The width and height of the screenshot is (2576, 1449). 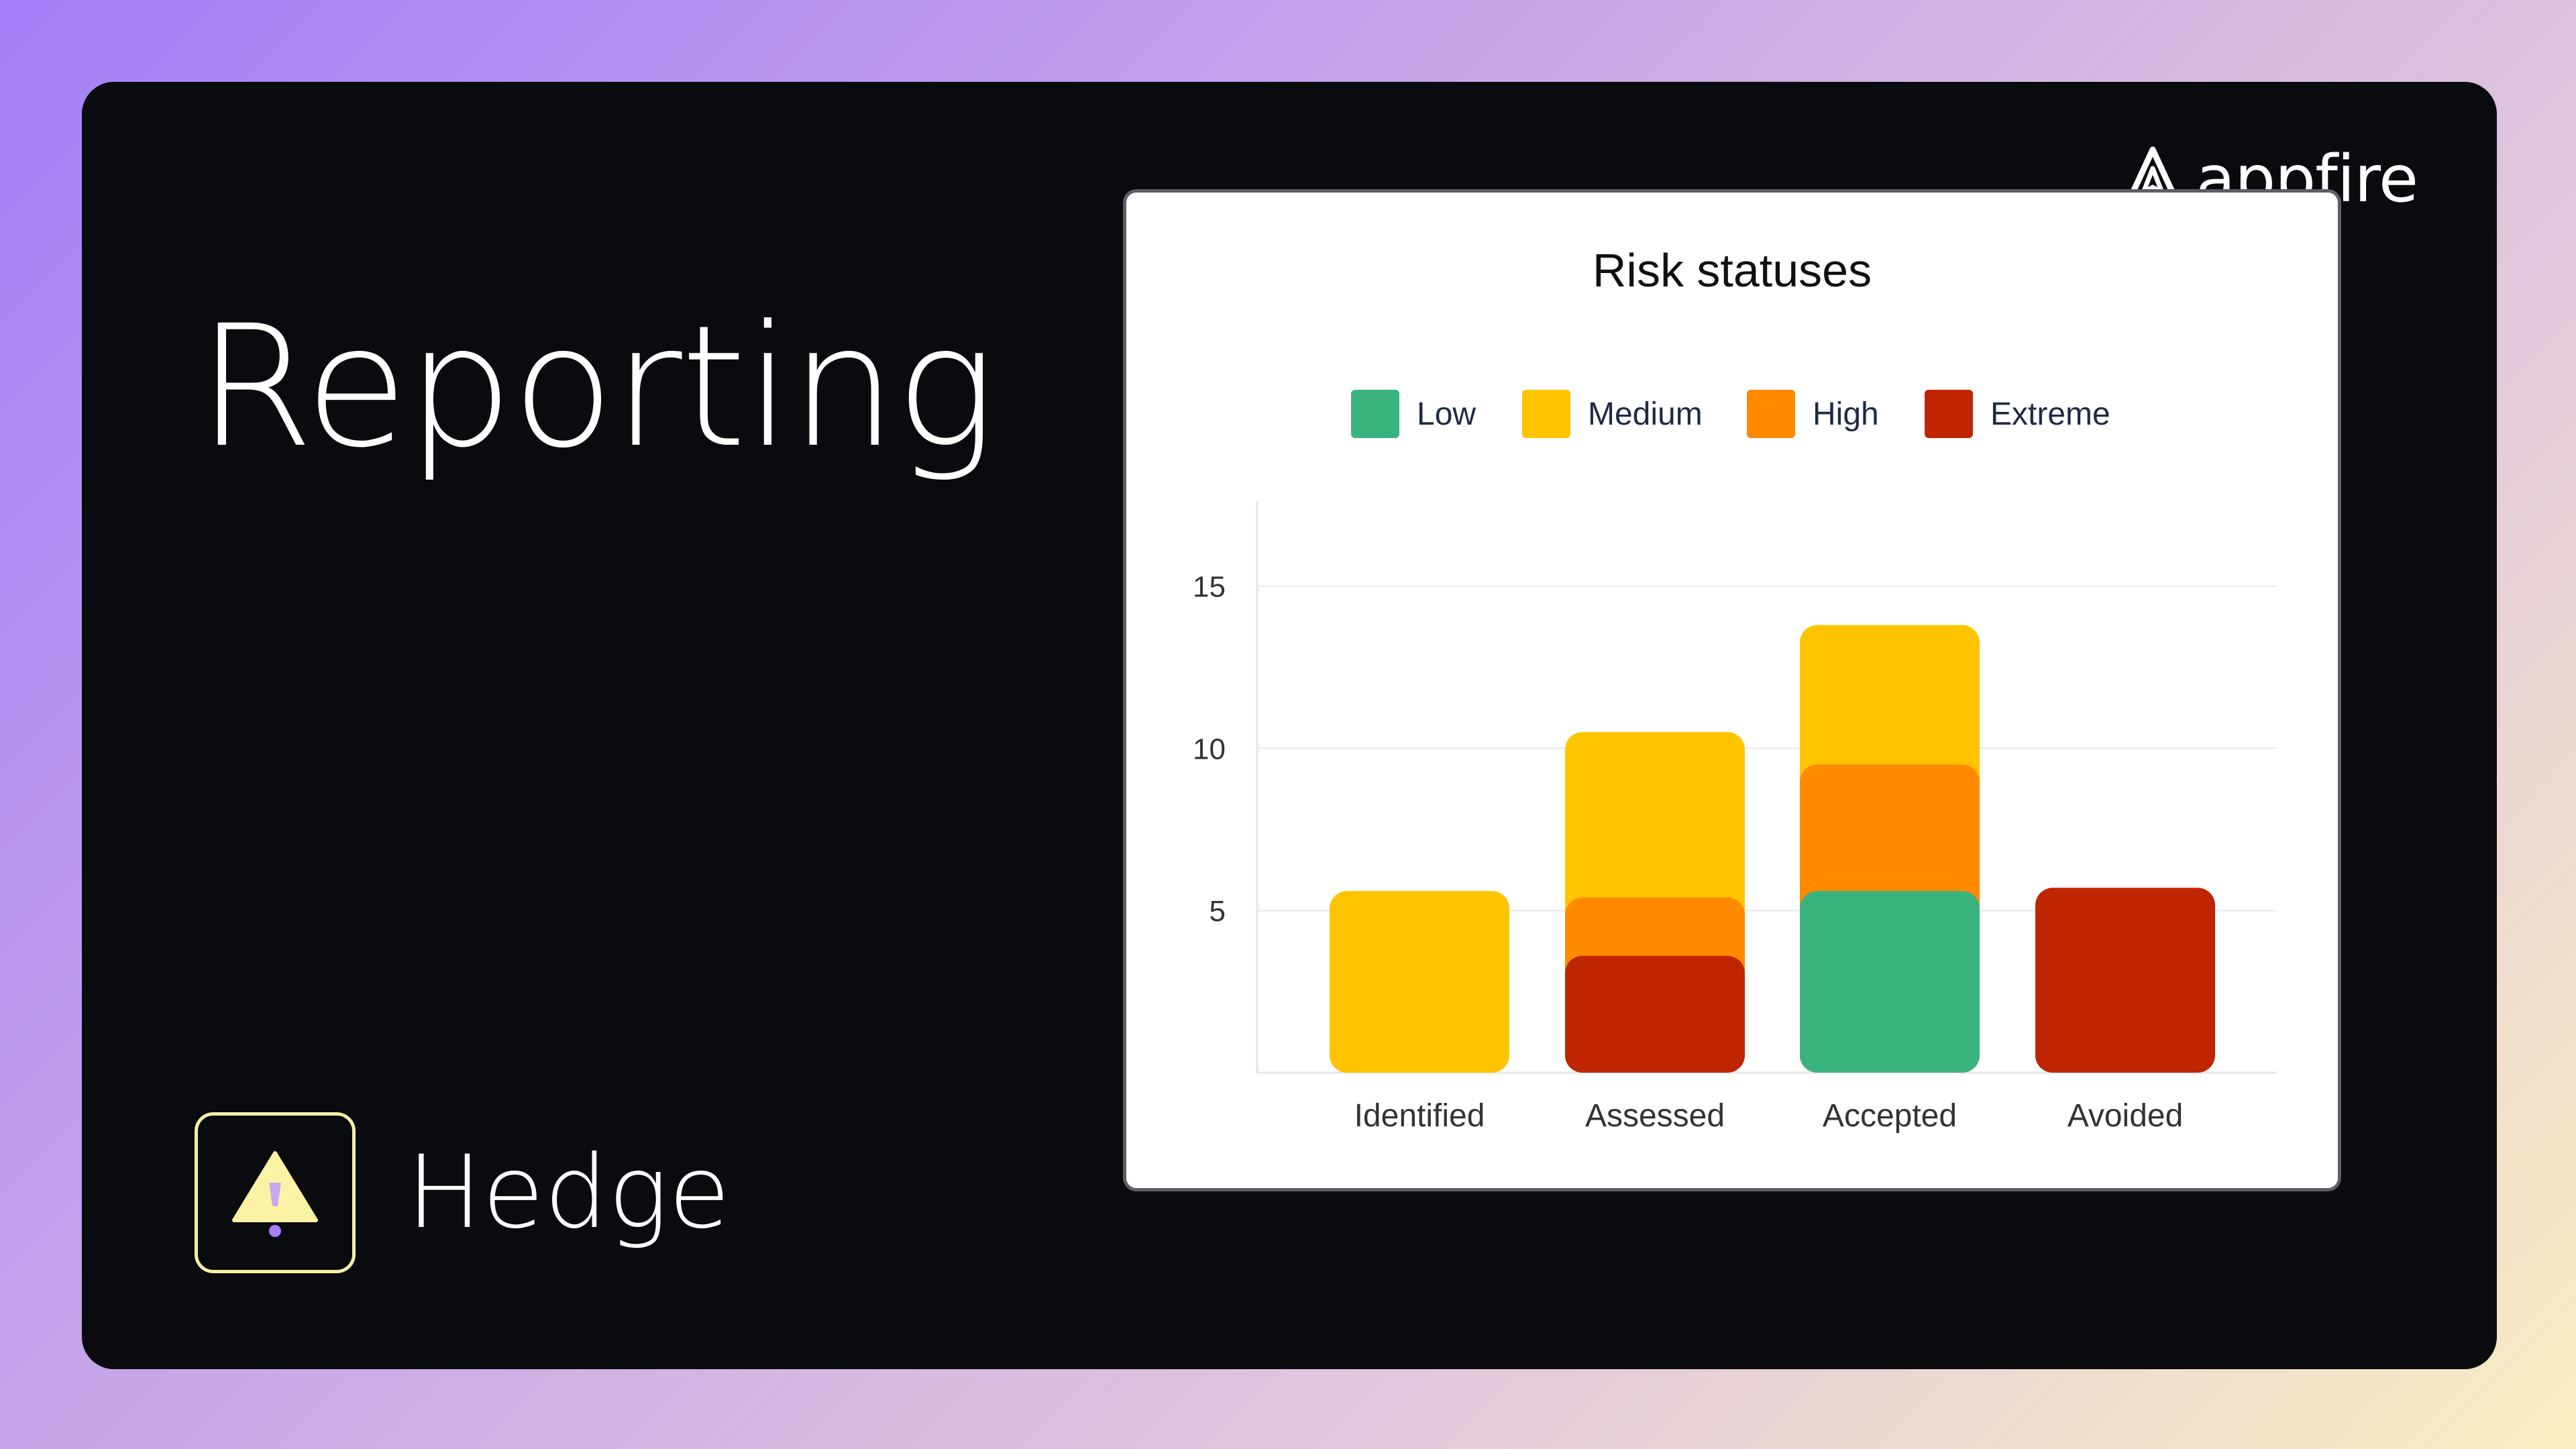 What do you see at coordinates (1209, 587) in the screenshot?
I see `y-tick-label: 15` at bounding box center [1209, 587].